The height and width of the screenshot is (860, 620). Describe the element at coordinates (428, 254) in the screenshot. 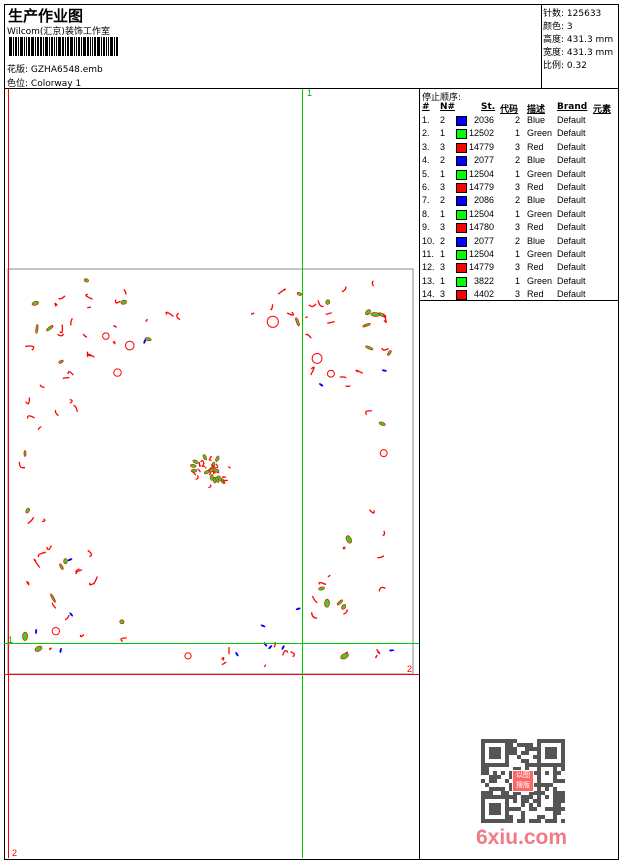

I see `row-index: 11.` at that location.